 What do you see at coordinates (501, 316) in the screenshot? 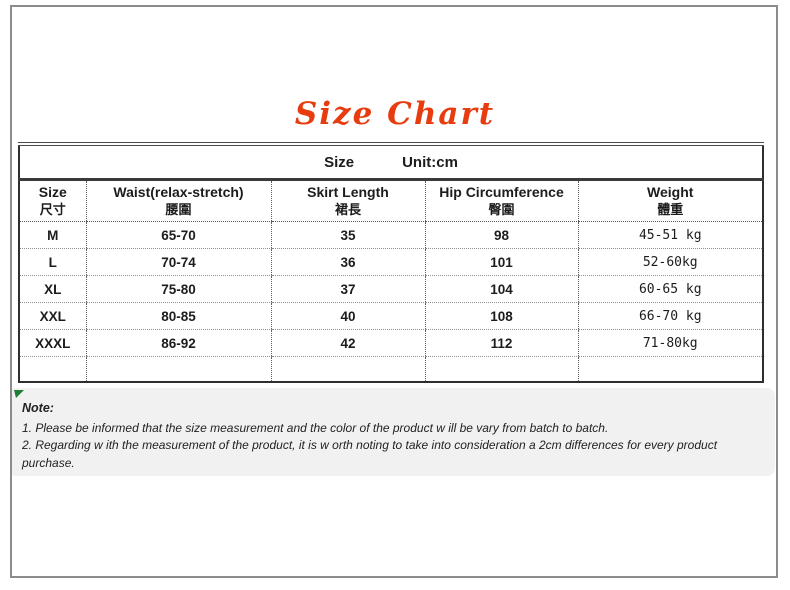
I see `cell-hip: 108` at bounding box center [501, 316].